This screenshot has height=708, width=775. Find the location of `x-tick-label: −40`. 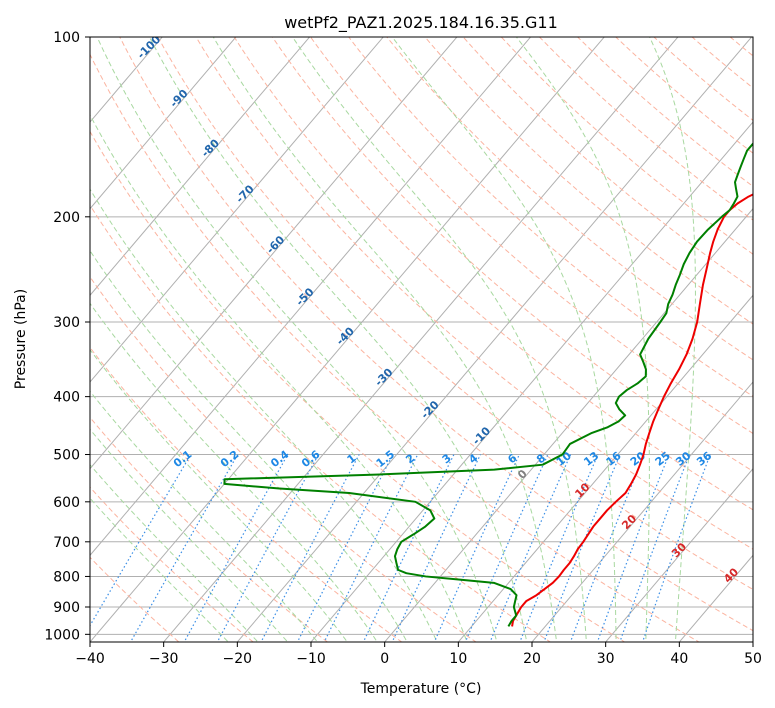

x-tick-label: −40 is located at coordinates (90, 659).